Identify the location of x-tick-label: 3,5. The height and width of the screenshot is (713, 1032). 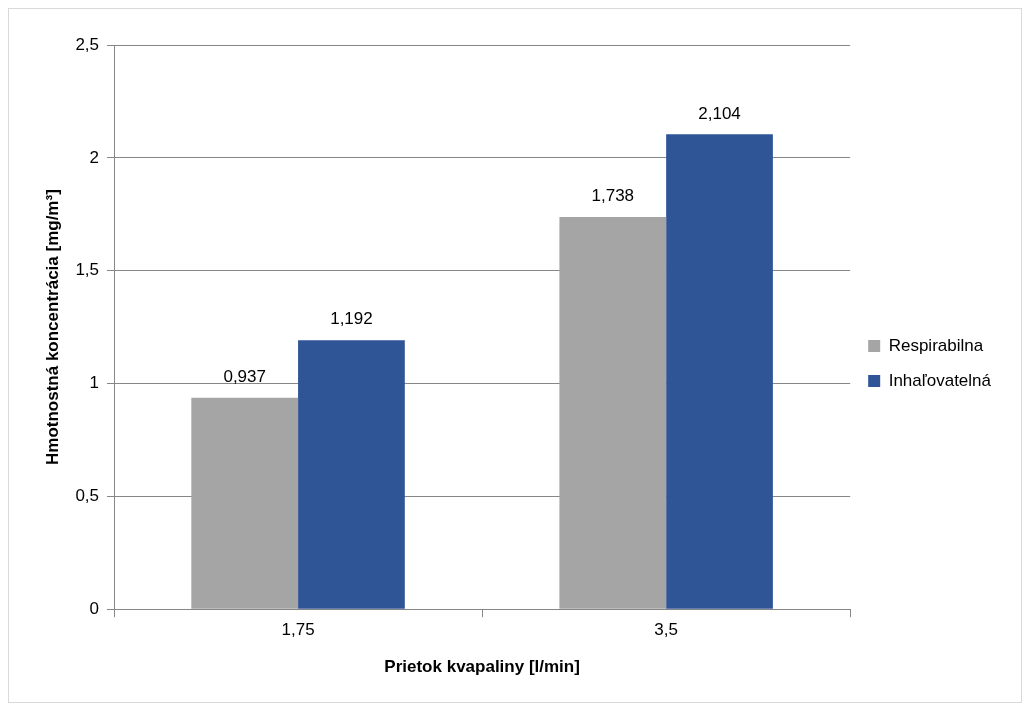
(666, 630).